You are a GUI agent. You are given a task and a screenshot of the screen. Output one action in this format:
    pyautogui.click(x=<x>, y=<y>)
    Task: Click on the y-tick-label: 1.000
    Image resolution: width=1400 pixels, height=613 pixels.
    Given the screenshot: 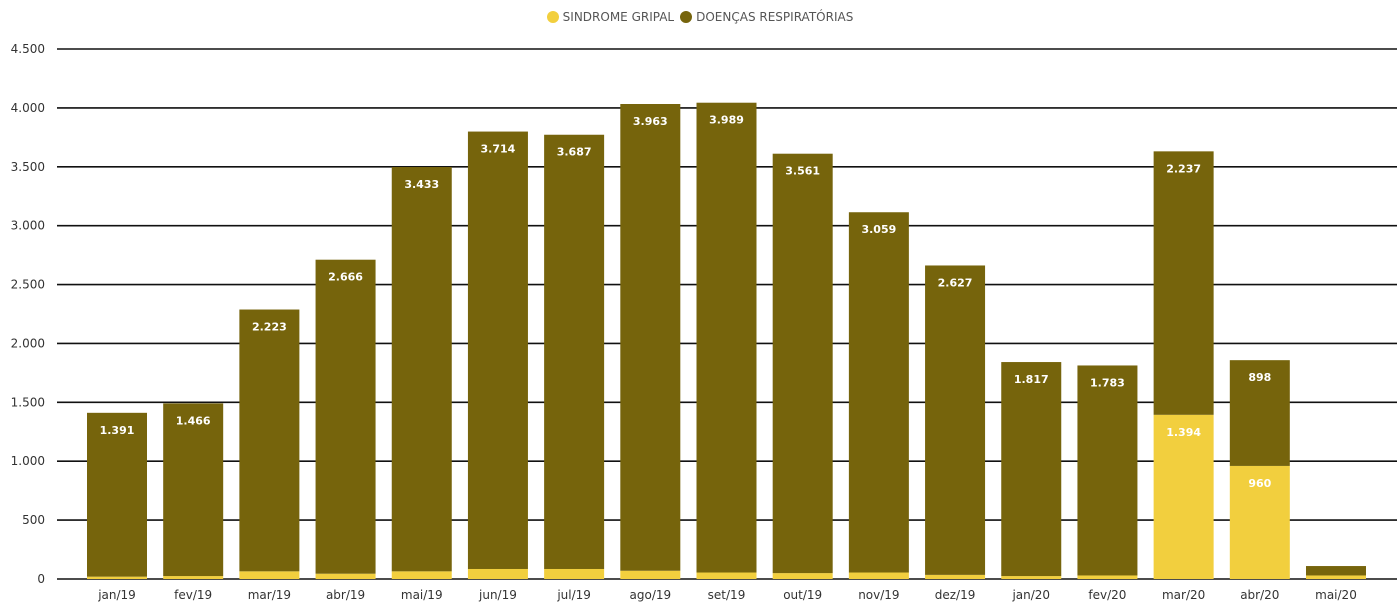 What is the action you would take?
    pyautogui.click(x=28, y=461)
    